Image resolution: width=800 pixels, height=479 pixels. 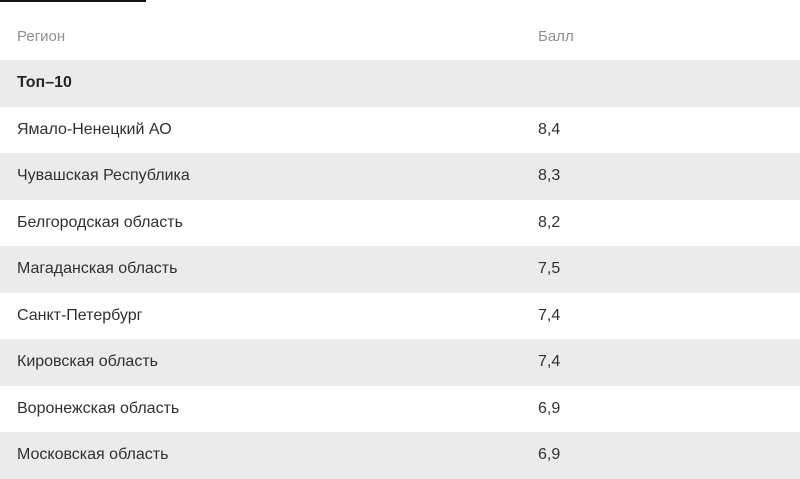 I want to click on score-cell: 7,5, so click(x=549, y=269).